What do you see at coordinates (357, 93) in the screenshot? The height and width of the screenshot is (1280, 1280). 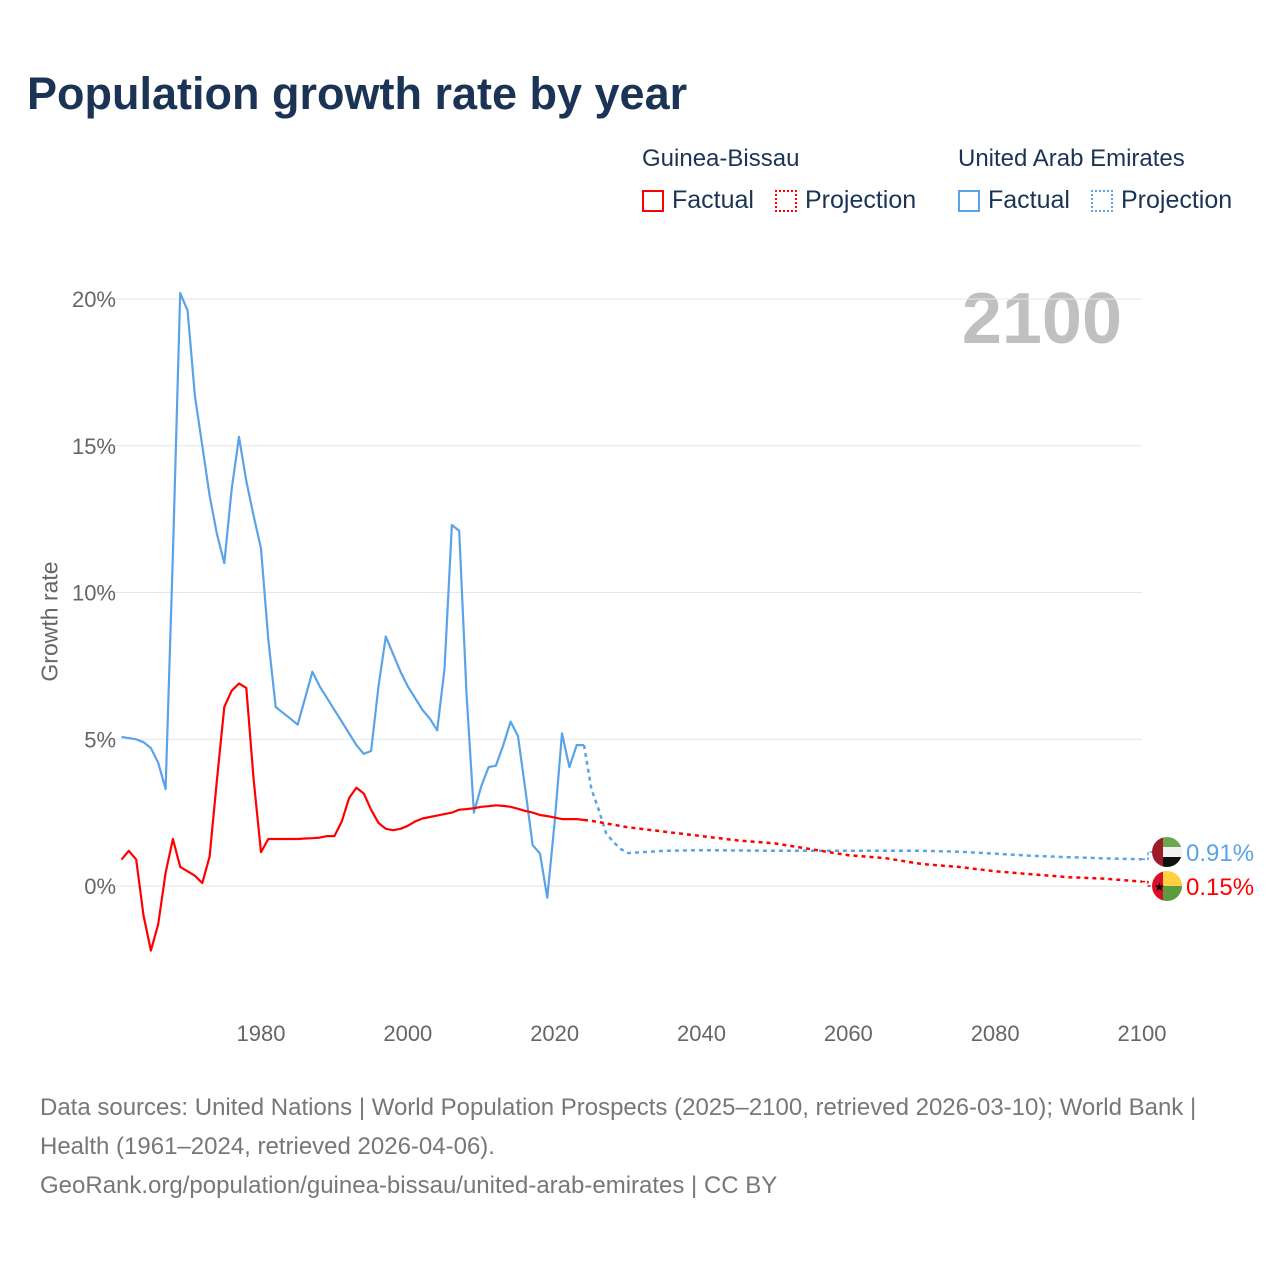 I see `chart-title: Population growth rate by year` at bounding box center [357, 93].